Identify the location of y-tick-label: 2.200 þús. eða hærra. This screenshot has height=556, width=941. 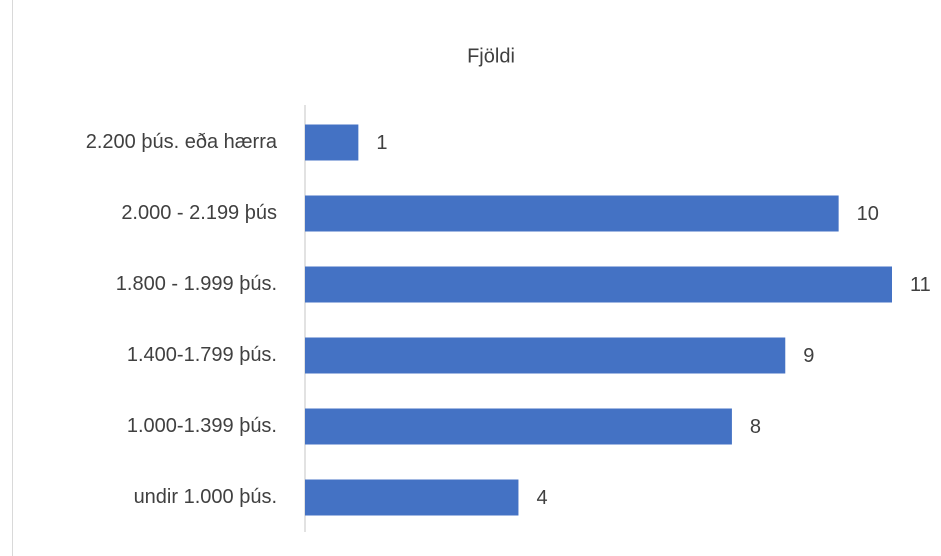
(182, 142).